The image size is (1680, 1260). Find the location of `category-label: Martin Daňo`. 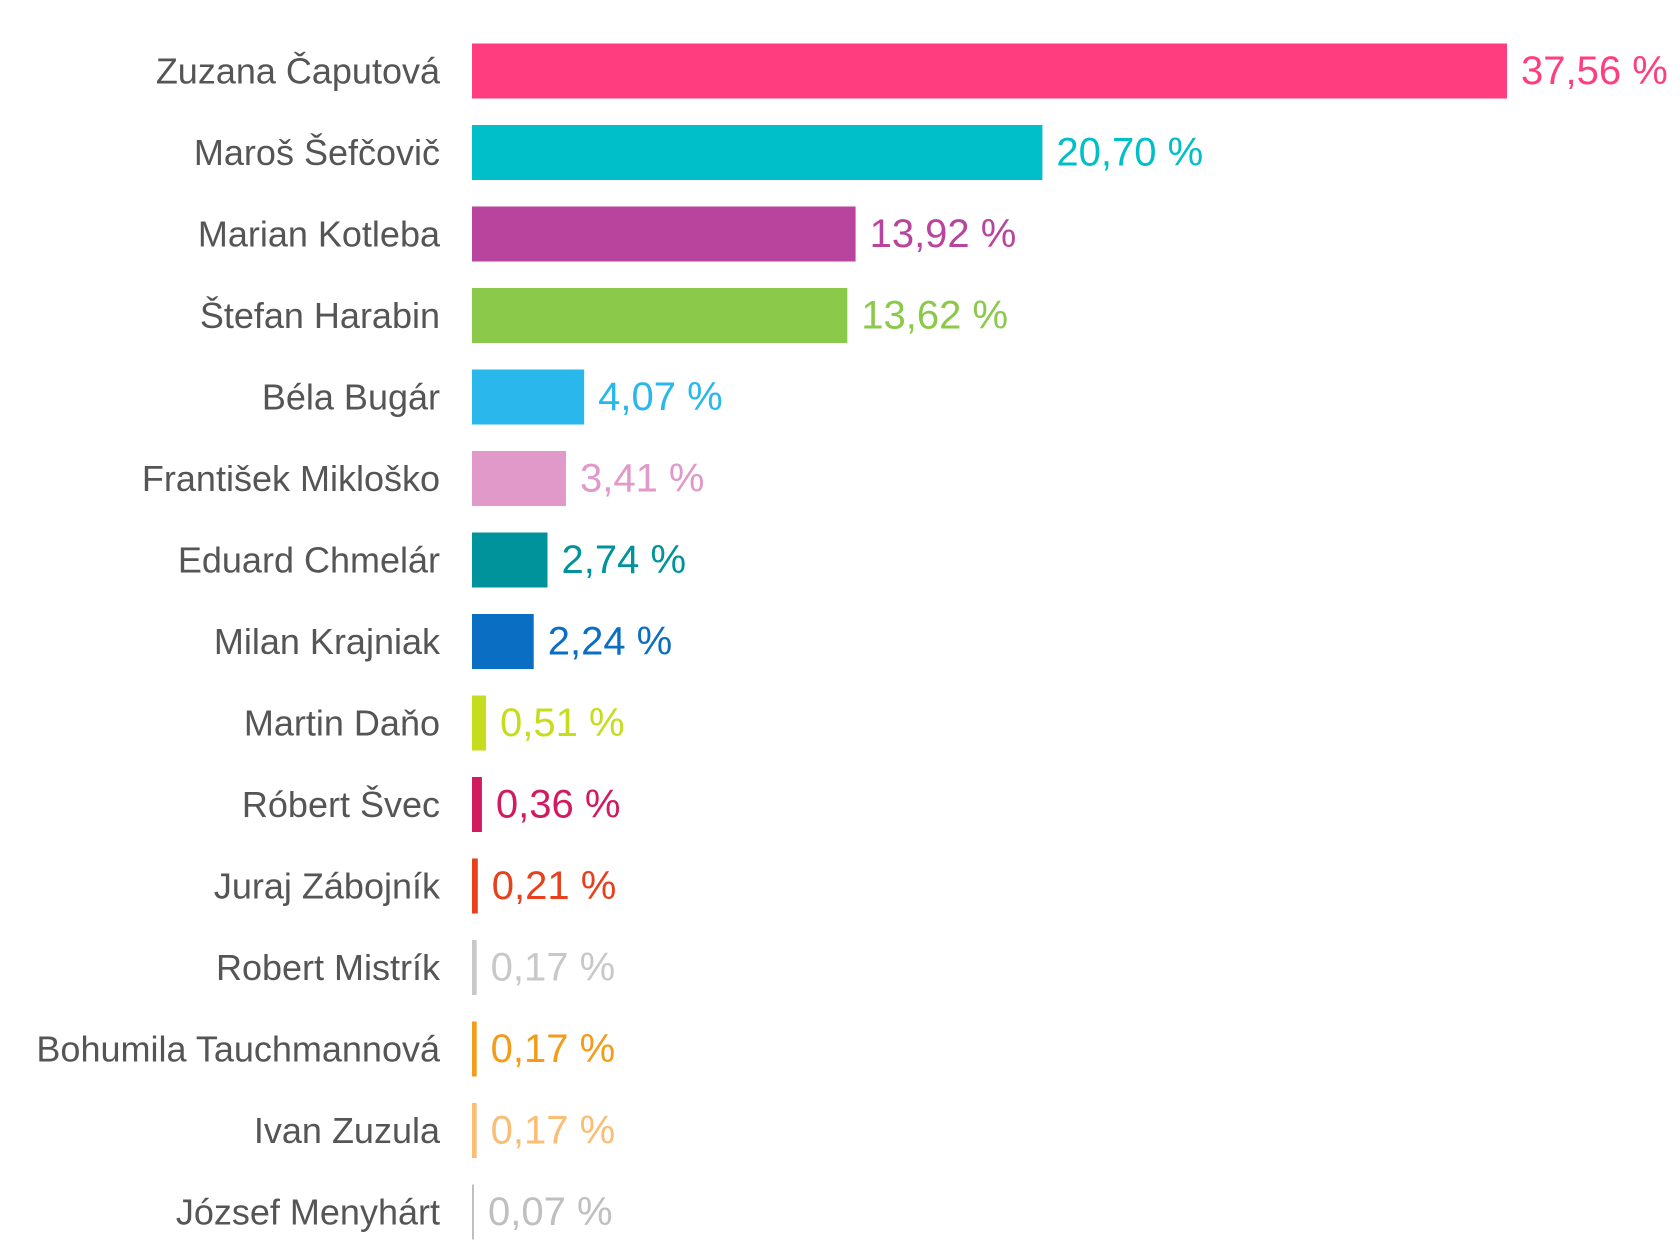

category-label: Martin Daňo is located at coordinates (342, 723).